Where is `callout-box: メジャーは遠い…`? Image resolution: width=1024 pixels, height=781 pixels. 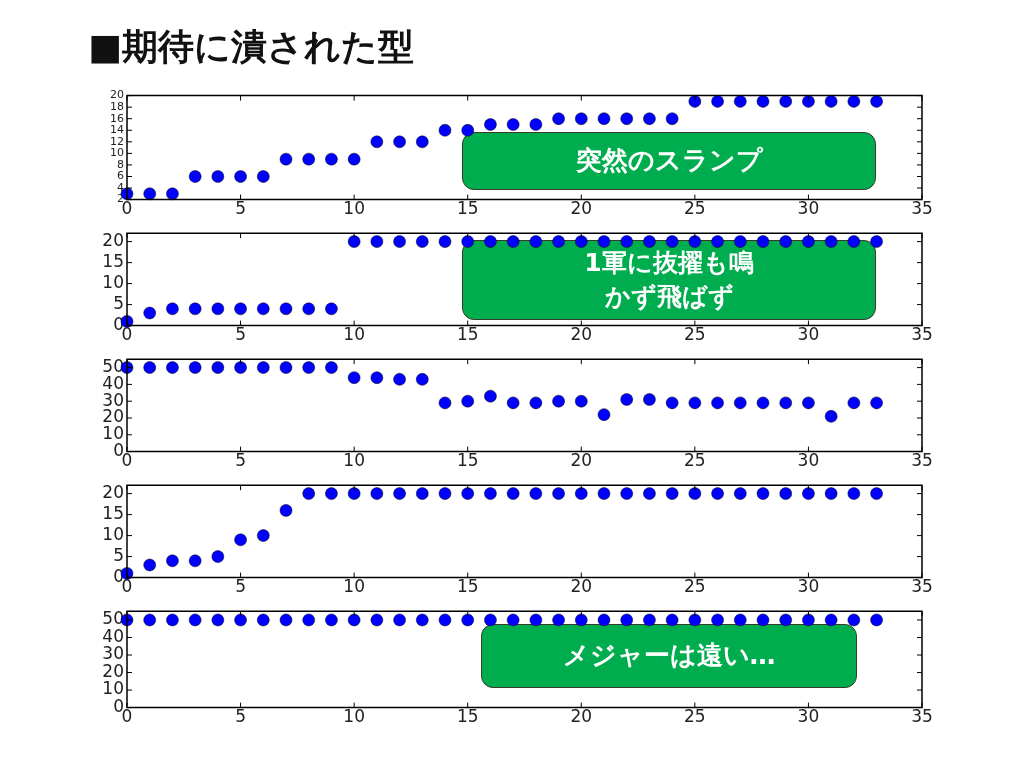
callout-box: メジャーは遠い… is located at coordinates (669, 656).